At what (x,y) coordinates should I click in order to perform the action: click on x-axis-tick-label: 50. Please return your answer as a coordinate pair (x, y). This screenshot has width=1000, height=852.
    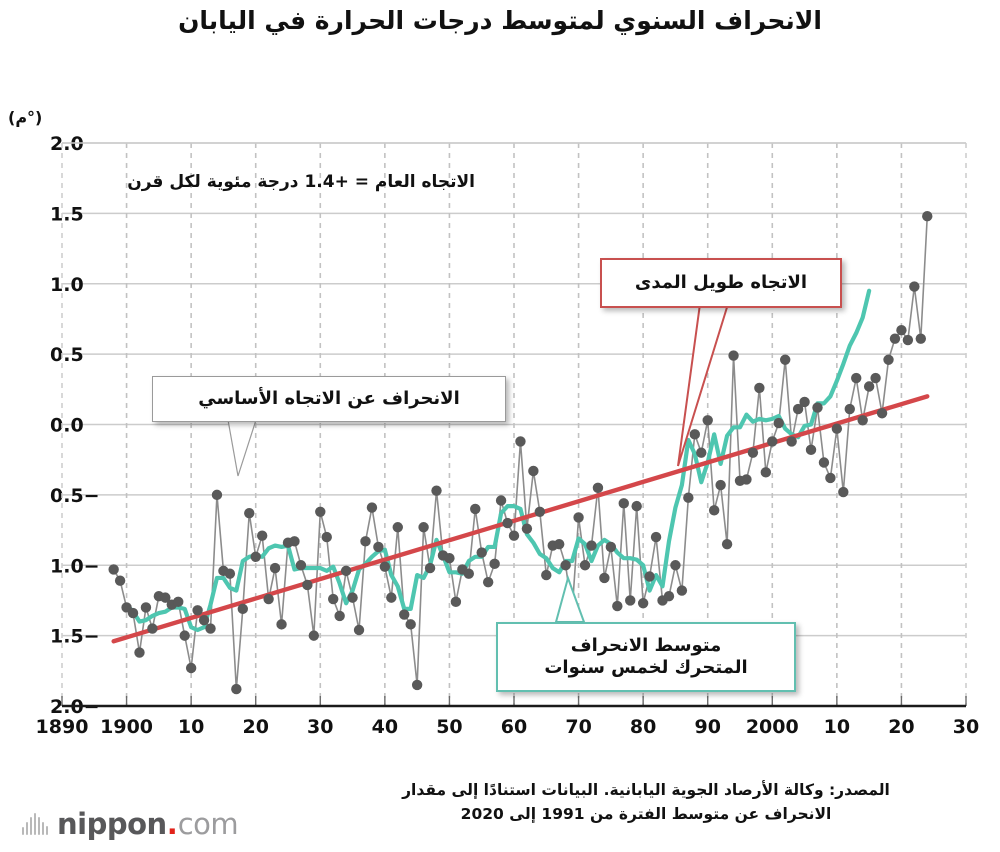
    Looking at the image, I should click on (449, 727).